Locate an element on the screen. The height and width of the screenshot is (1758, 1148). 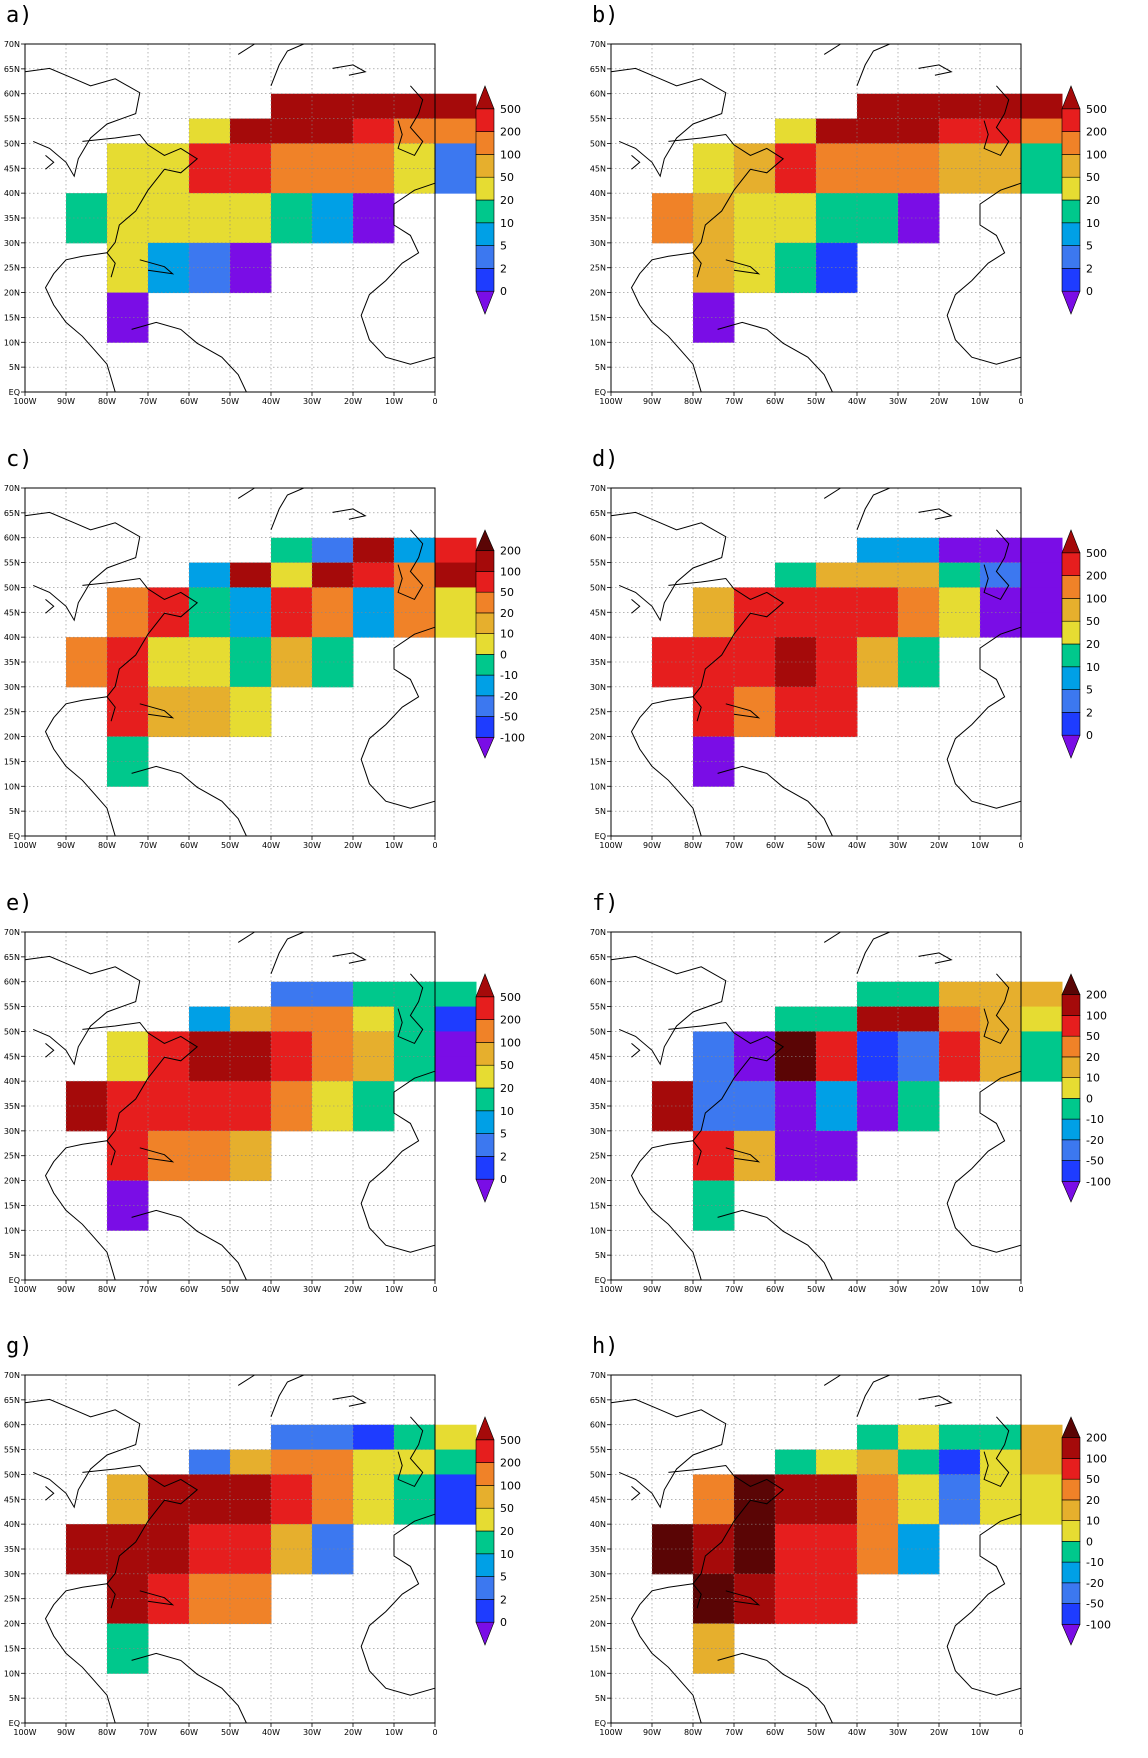
colorbar-label: -100 is located at coordinates (512, 737).